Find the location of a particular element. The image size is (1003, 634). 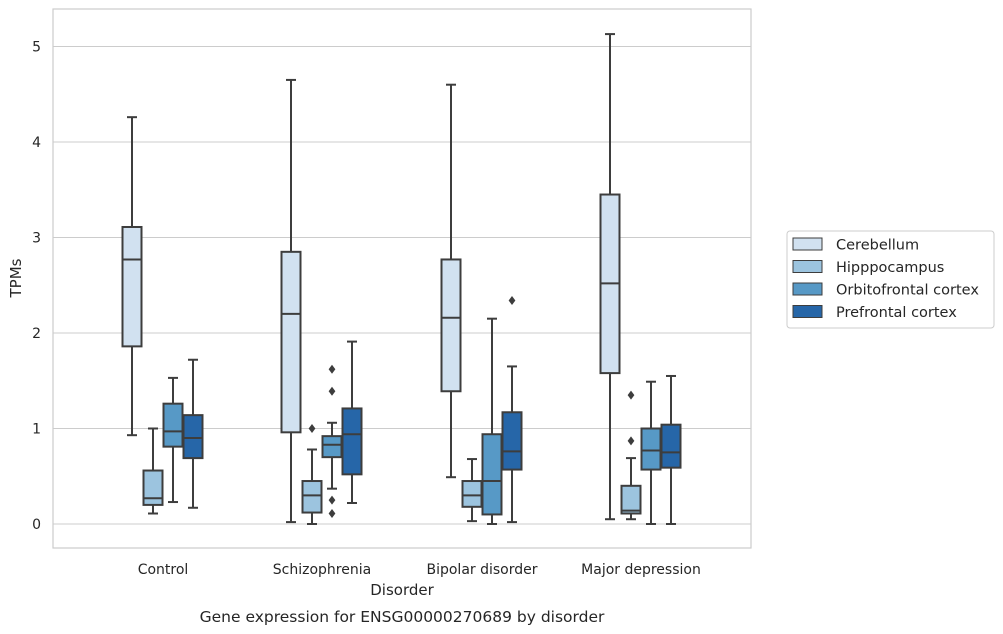

y-tick-label: 5 is located at coordinates (36, 48).